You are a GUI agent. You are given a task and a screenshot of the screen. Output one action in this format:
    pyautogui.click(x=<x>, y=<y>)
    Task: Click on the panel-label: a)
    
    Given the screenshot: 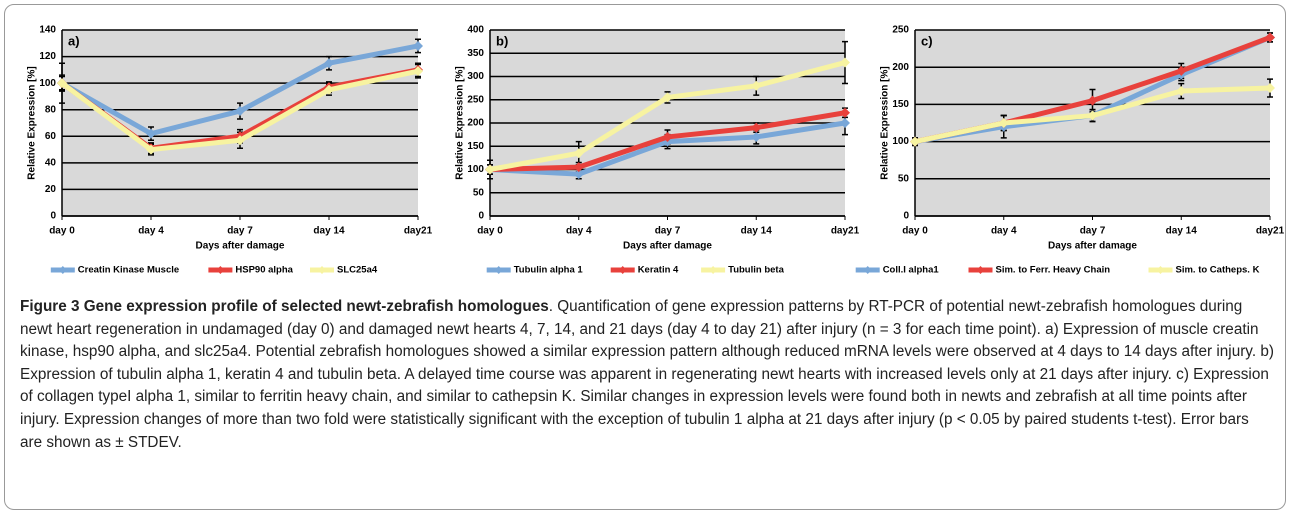 What is the action you would take?
    pyautogui.click(x=74, y=40)
    